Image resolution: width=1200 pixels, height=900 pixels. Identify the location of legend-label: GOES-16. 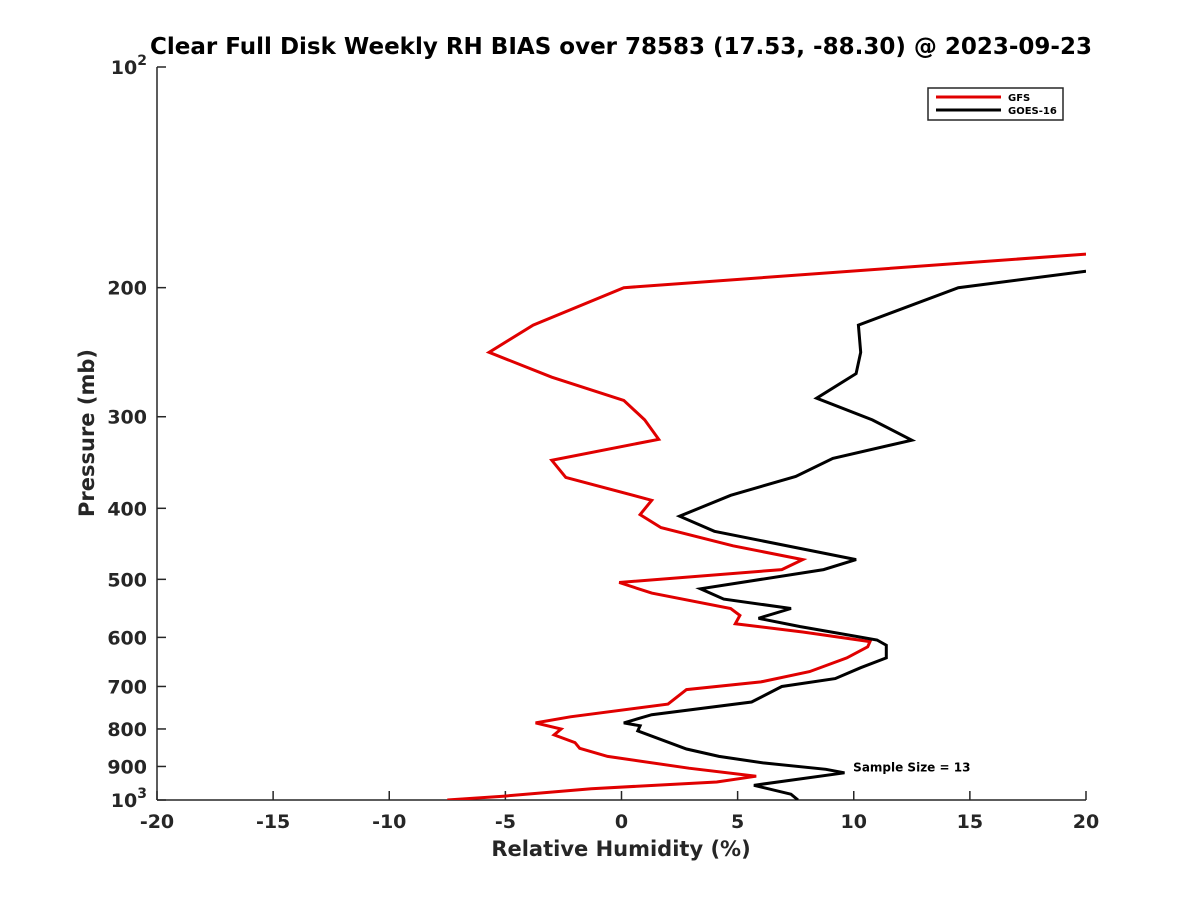
(1032, 111).